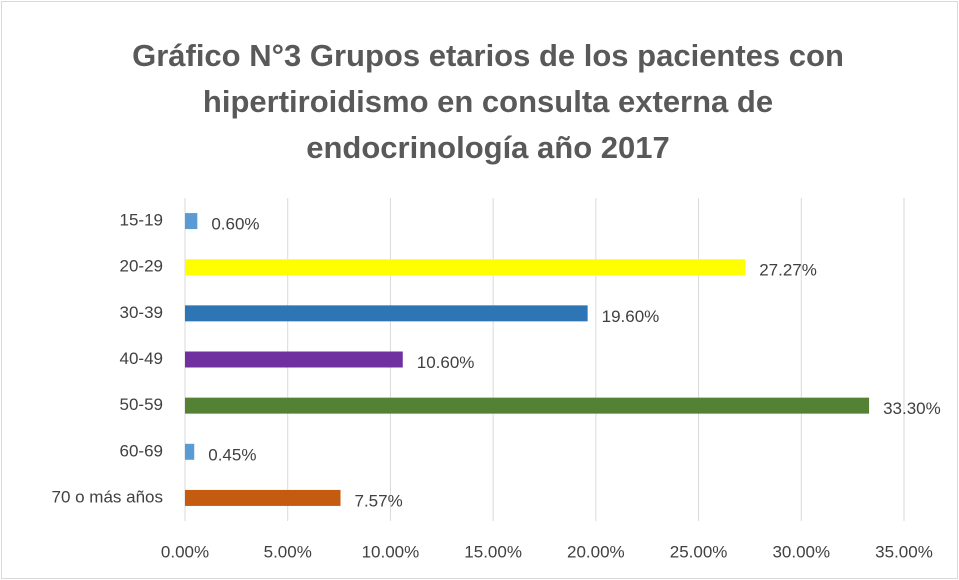 Image resolution: width=959 pixels, height=580 pixels. I want to click on y-tick-label: 20-29, so click(141, 266).